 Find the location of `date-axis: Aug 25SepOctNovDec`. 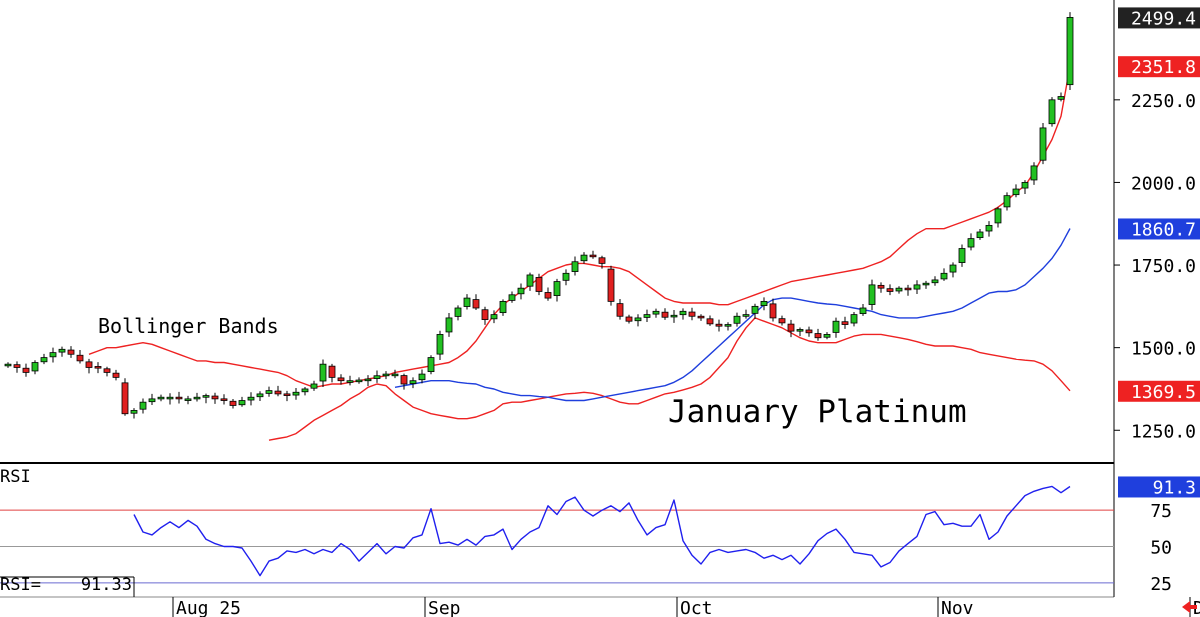

date-axis: Aug 25SepOctNovDec is located at coordinates (686, 607).